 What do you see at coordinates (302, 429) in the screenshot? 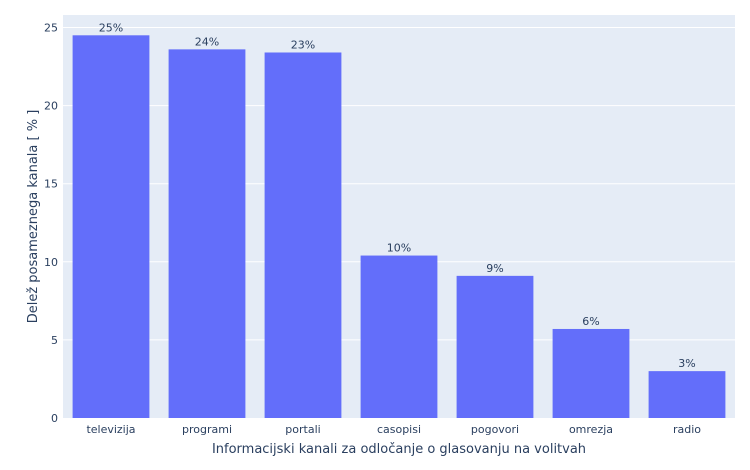
I see `x-tick-label-portali: portali` at bounding box center [302, 429].